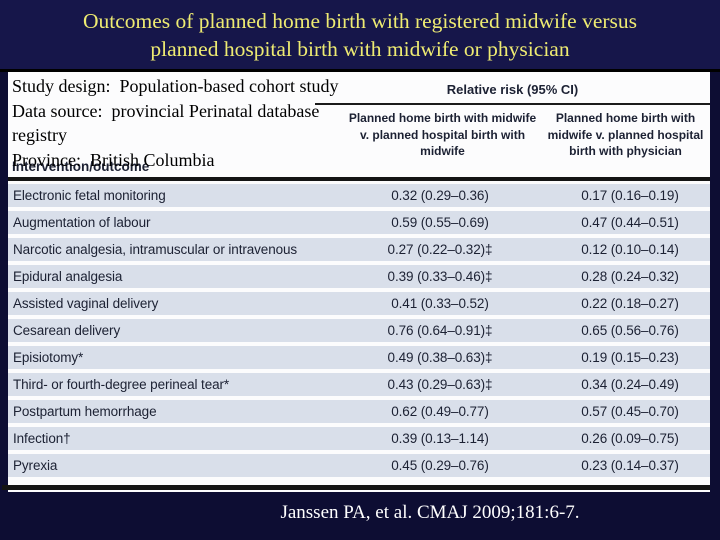  What do you see at coordinates (81, 166) in the screenshot?
I see `intervention-outcome-header: Intervention/outcome` at bounding box center [81, 166].